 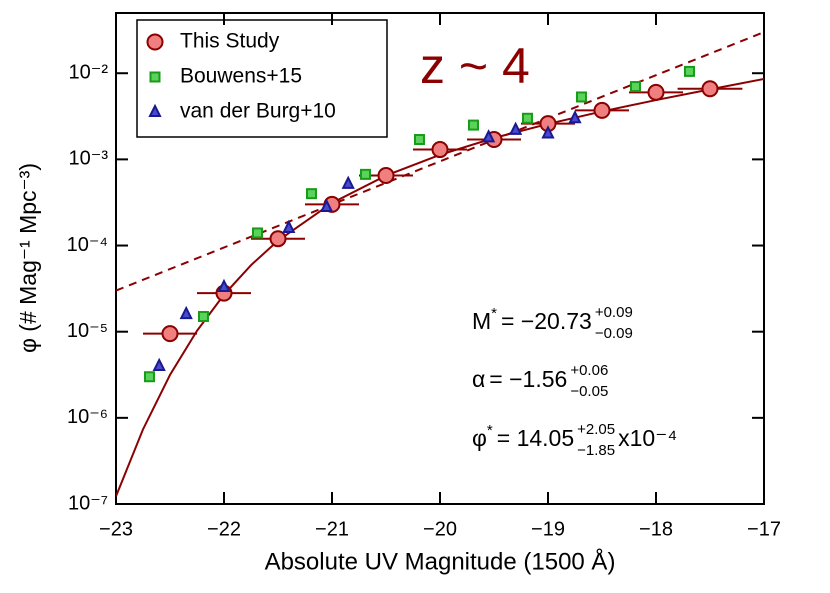 What do you see at coordinates (241, 76) in the screenshot?
I see `legend-label: Bouwens+15` at bounding box center [241, 76].